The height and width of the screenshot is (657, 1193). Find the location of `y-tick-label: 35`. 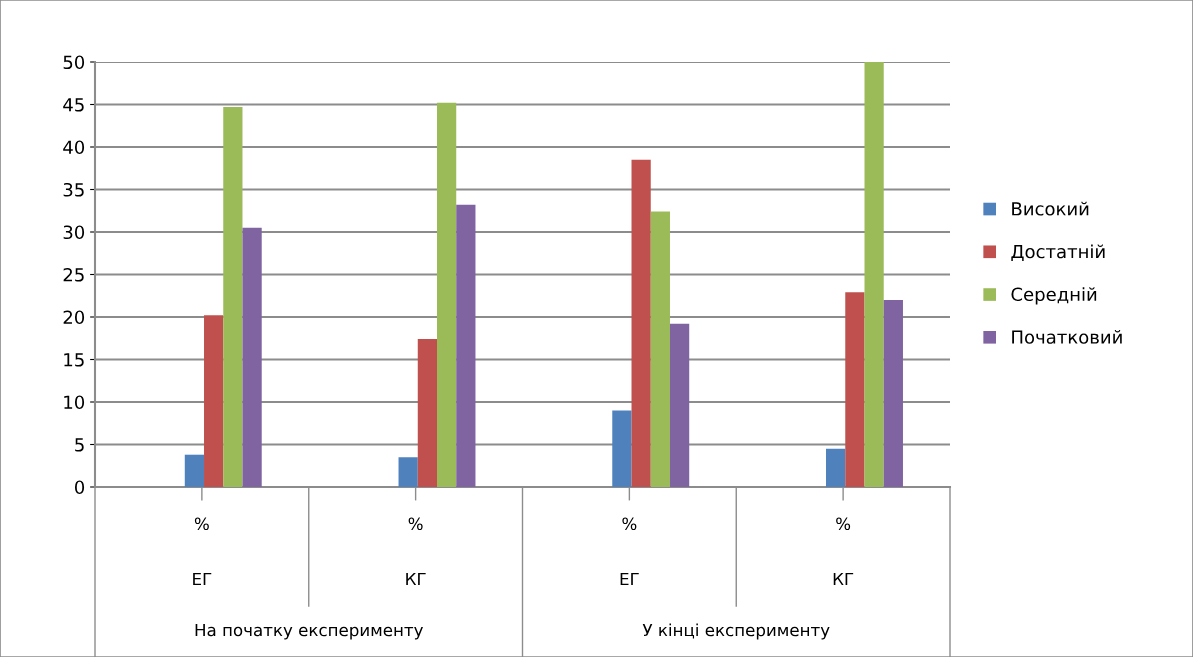

y-tick-label: 35 is located at coordinates (73, 189).